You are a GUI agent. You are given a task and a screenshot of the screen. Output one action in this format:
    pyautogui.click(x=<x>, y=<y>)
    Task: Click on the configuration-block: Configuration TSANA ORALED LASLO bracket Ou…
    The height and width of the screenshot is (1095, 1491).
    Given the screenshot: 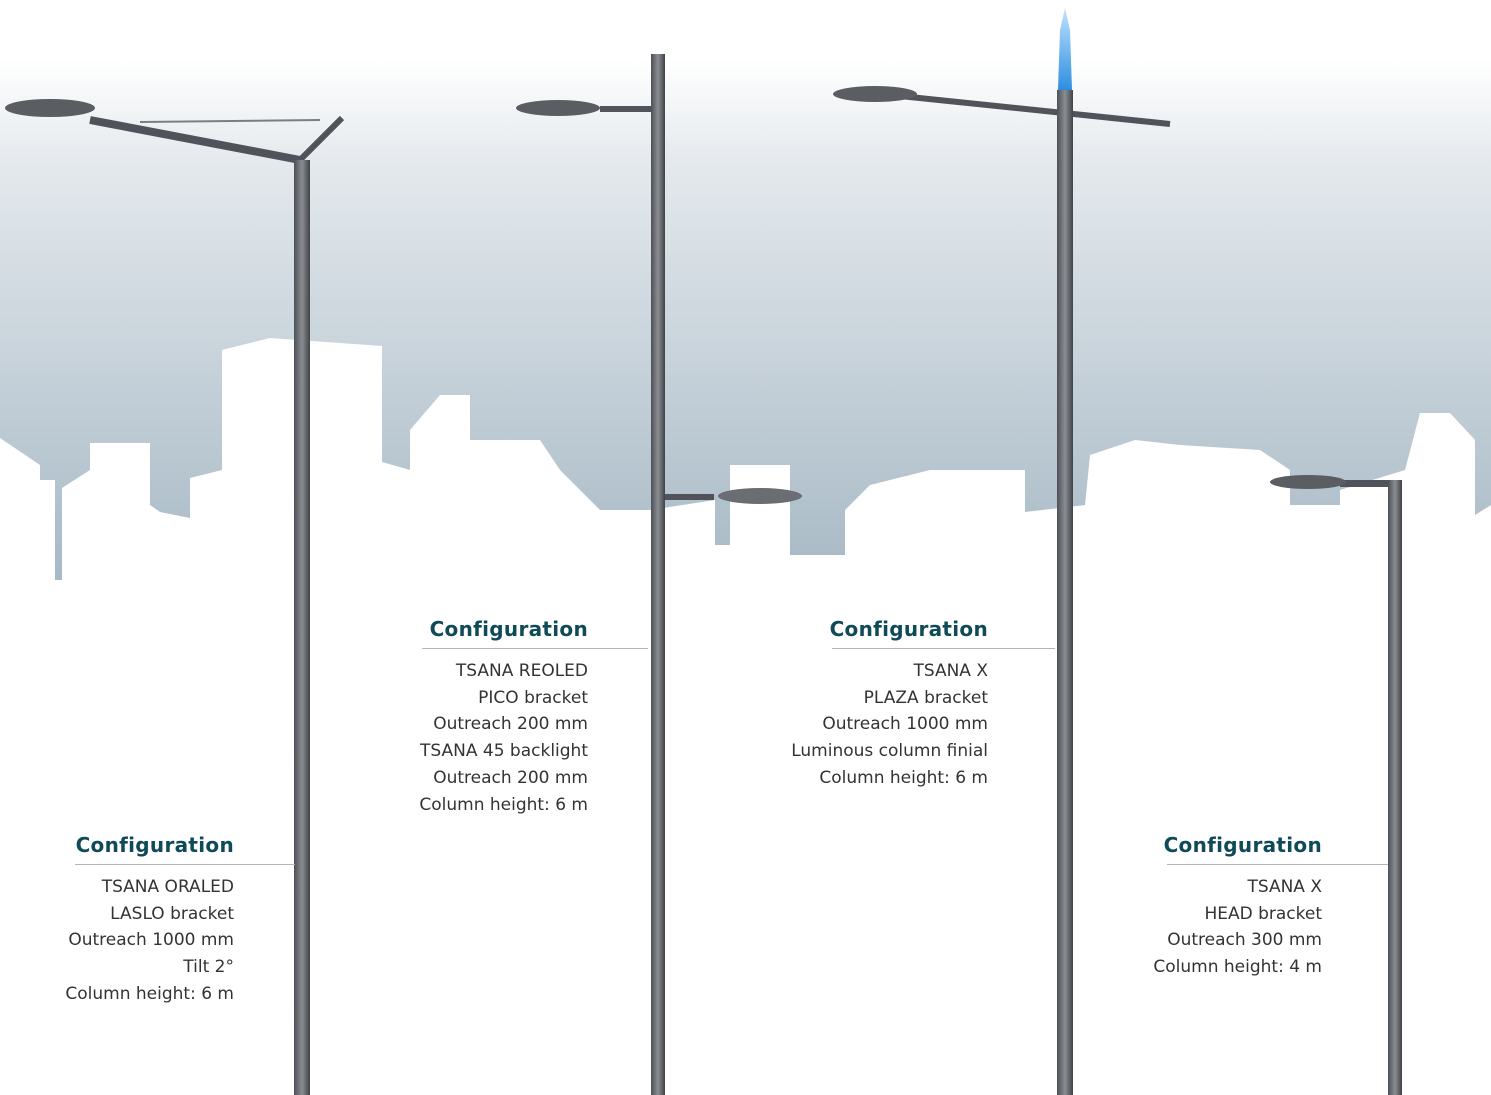 What is the action you would take?
    pyautogui.click(x=180, y=919)
    